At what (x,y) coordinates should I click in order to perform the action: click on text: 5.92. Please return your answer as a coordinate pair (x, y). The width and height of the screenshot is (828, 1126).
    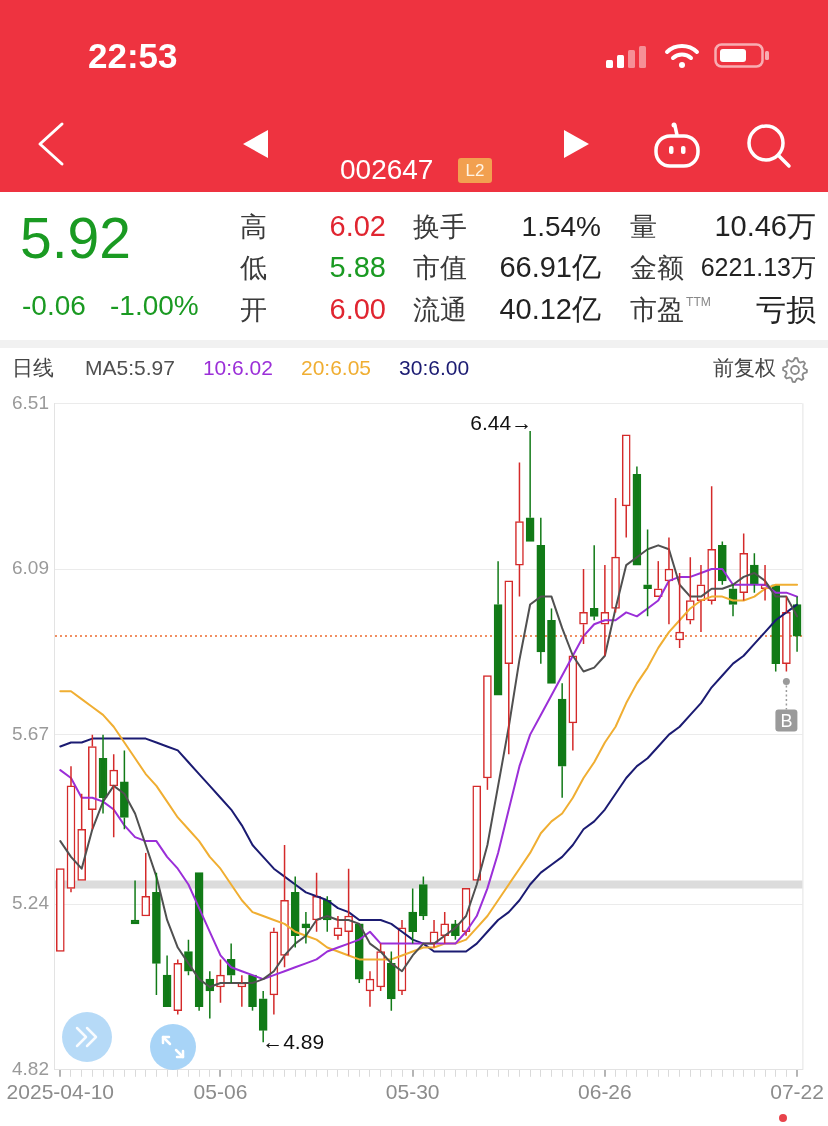
    Looking at the image, I should click on (75, 239).